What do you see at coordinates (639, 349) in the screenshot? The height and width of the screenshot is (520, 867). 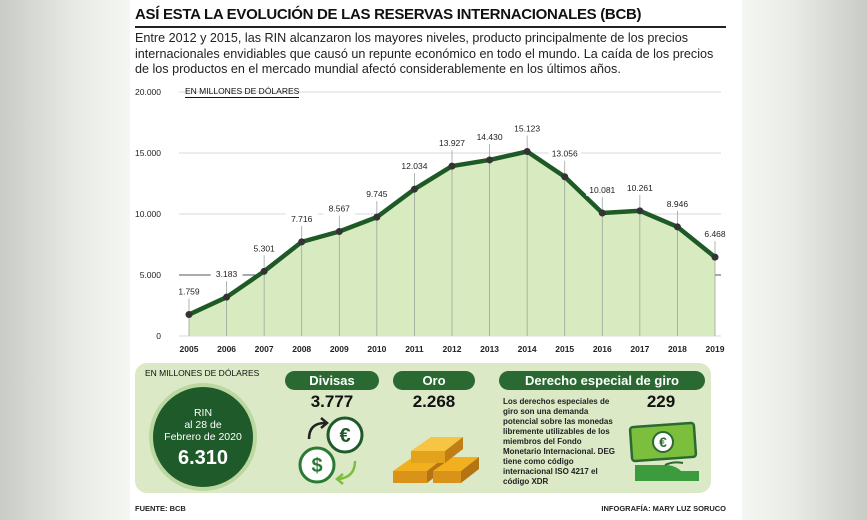 I see `x-tick-label: 2017` at bounding box center [639, 349].